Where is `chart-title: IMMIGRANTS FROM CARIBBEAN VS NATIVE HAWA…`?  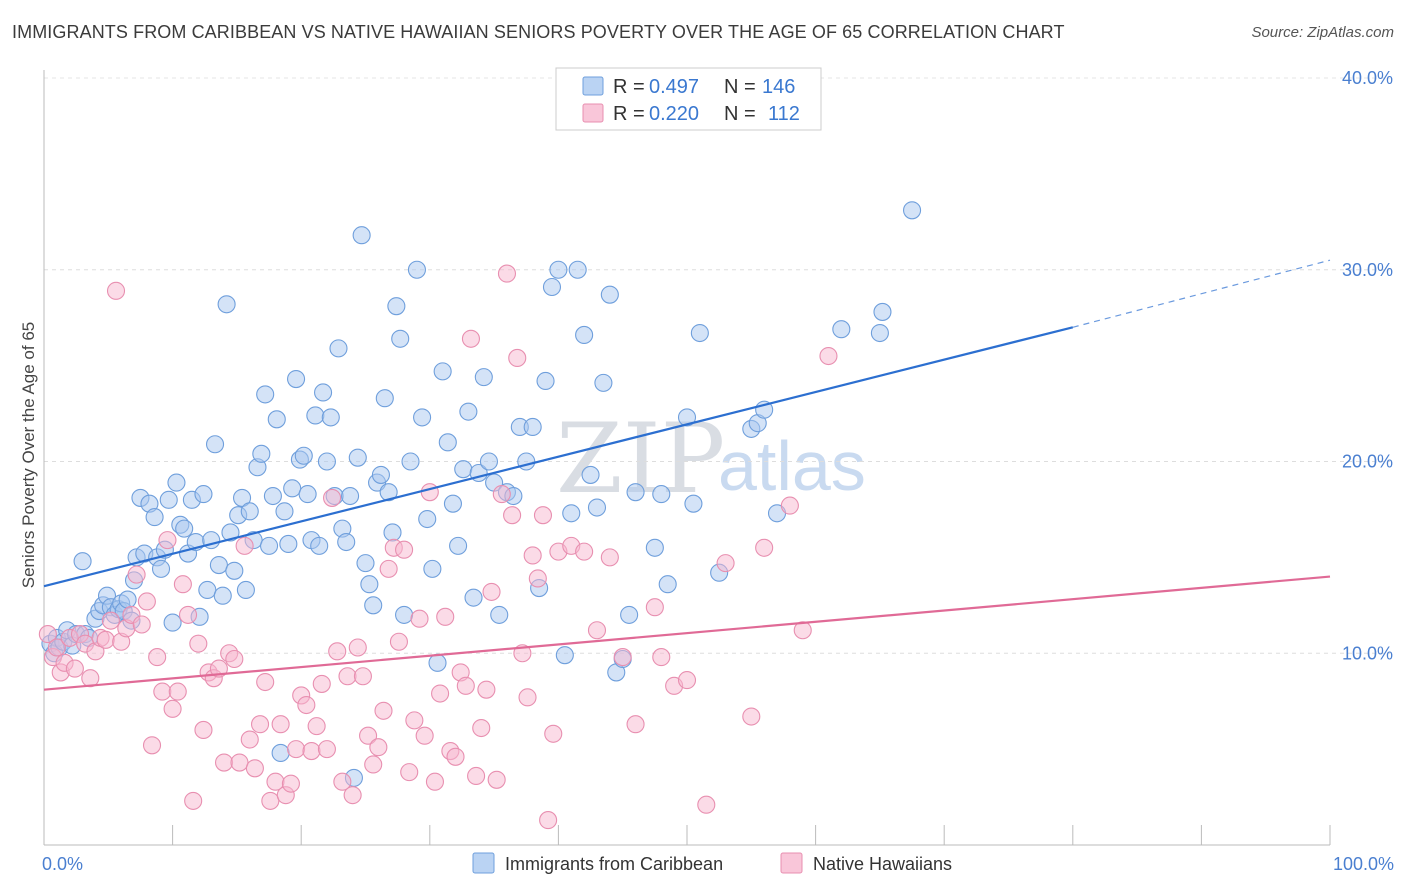 chart-title: IMMIGRANTS FROM CARIBBEAN VS NATIVE HAWA… is located at coordinates (538, 32).